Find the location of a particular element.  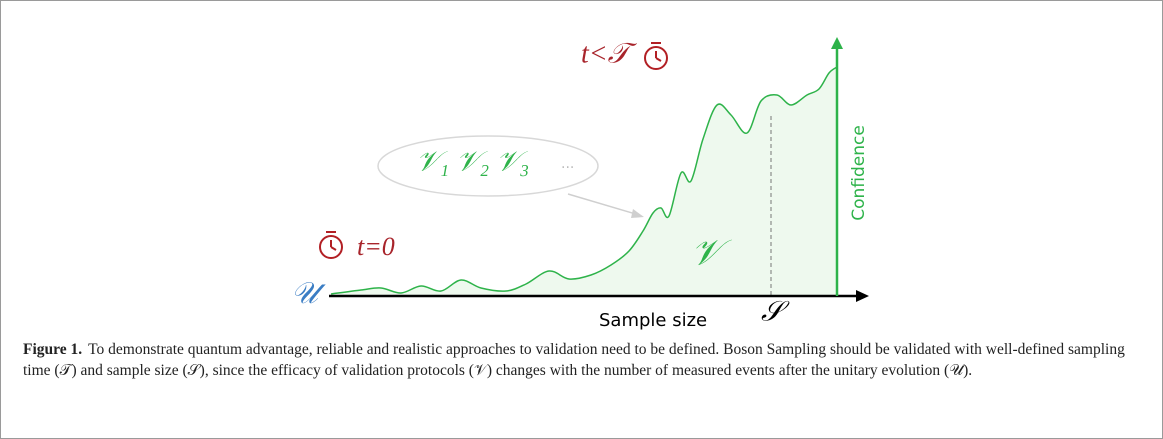

unitary-label: 𝒰 is located at coordinates (308, 293).